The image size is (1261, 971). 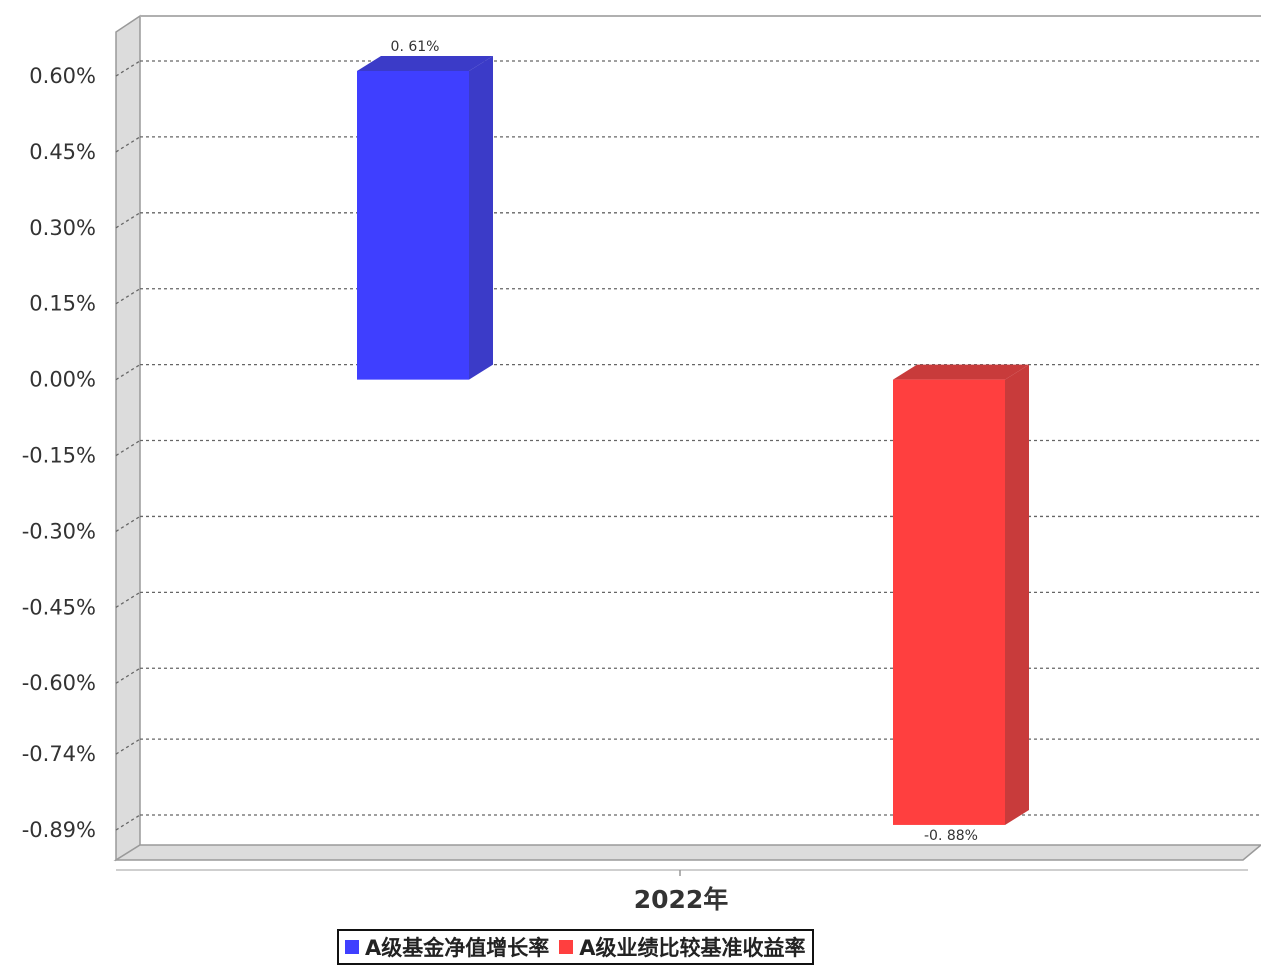 I want to click on legend: A级基金净值增长率 A级业绩比较基准收益率, so click(x=575, y=947).